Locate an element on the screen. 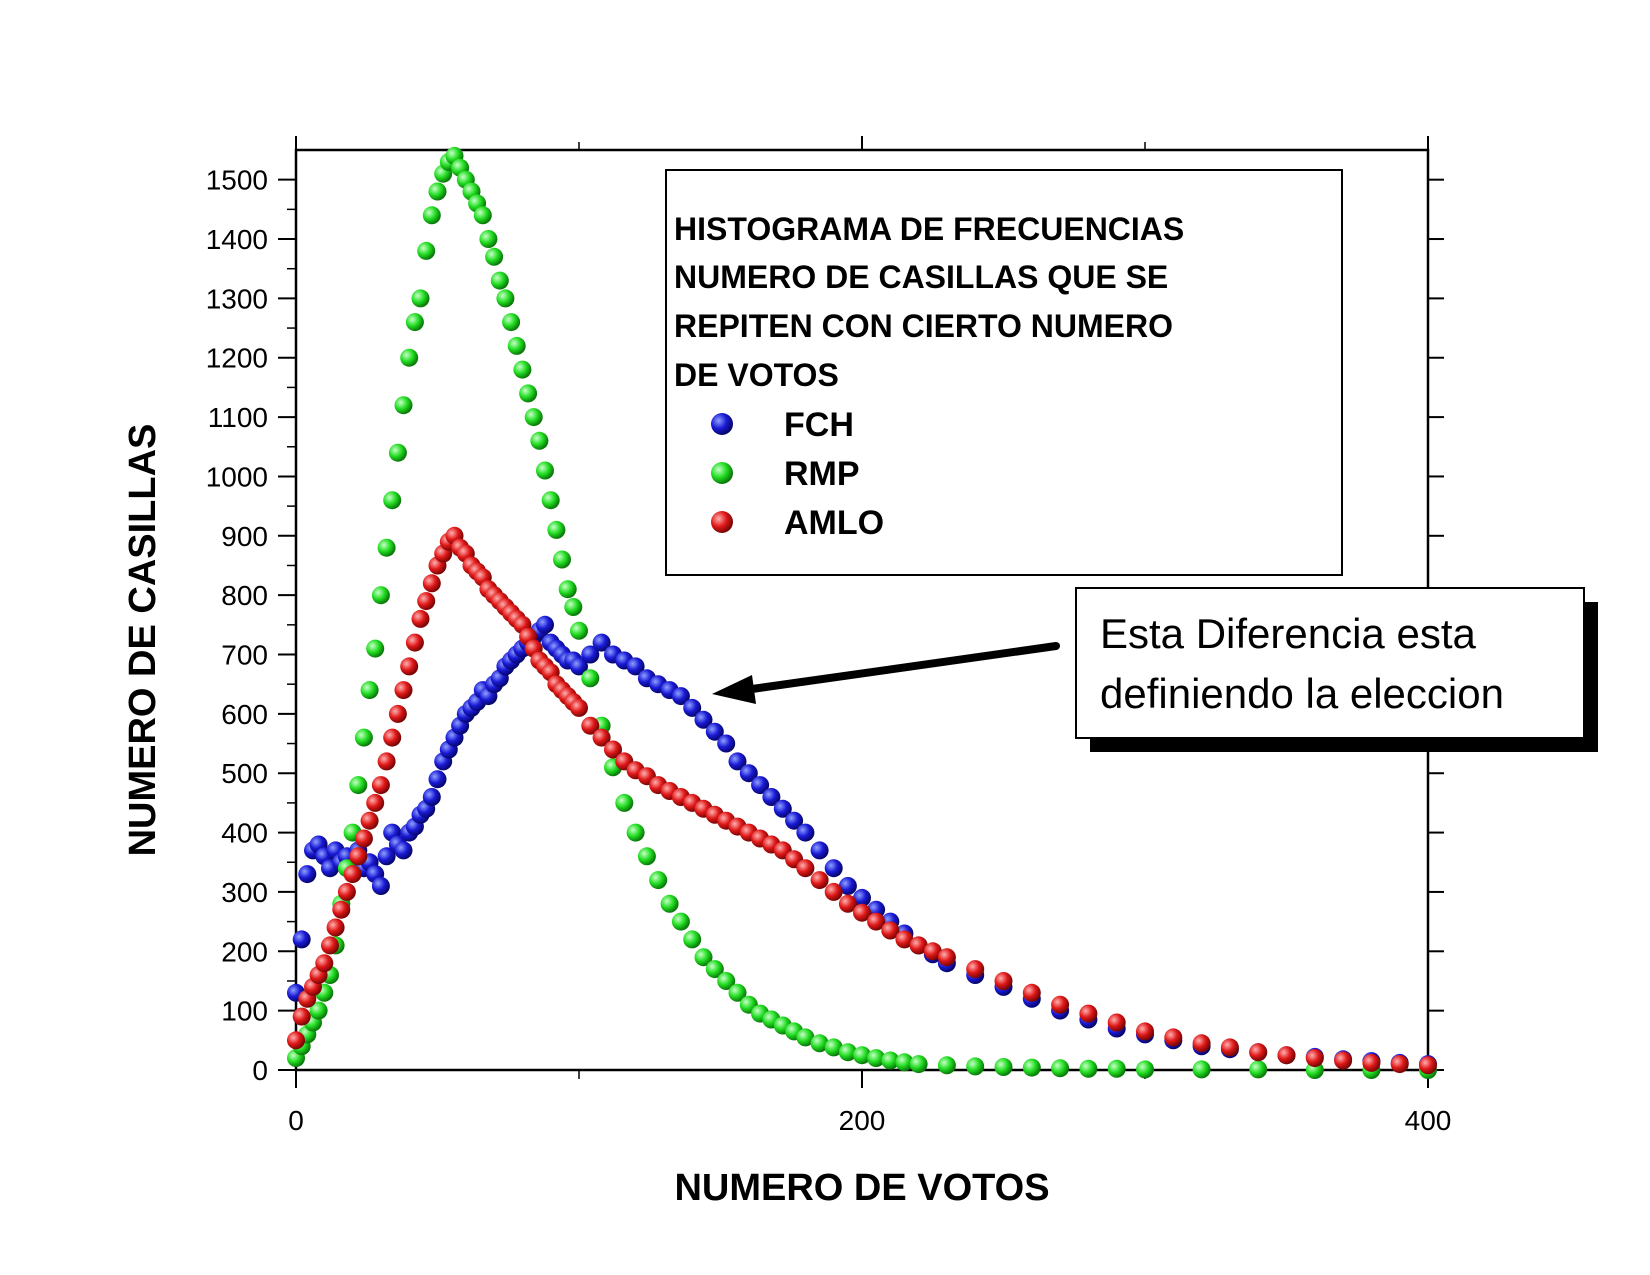 The height and width of the screenshot is (1275, 1650). y-tick-label: 1300 is located at coordinates (237, 298).